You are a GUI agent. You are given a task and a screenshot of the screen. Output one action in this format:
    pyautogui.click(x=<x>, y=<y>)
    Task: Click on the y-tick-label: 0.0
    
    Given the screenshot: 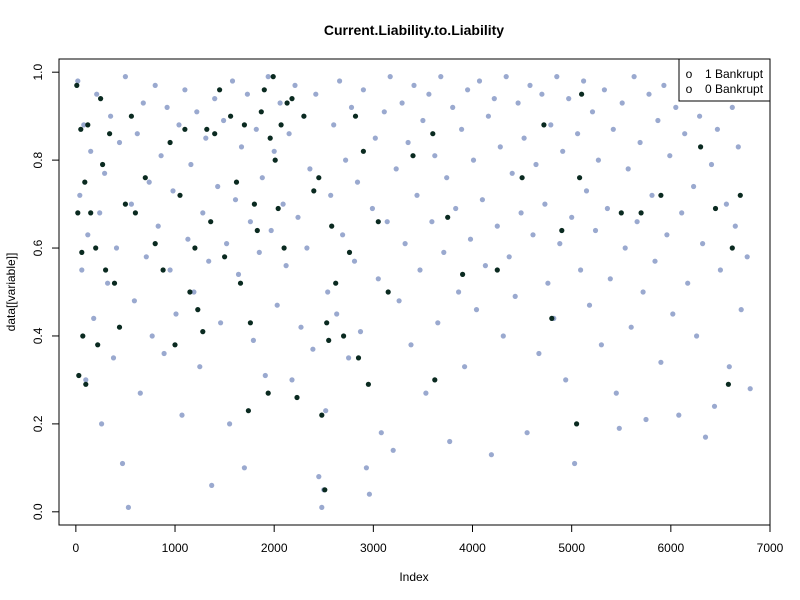 What is the action you would take?
    pyautogui.click(x=38, y=511)
    